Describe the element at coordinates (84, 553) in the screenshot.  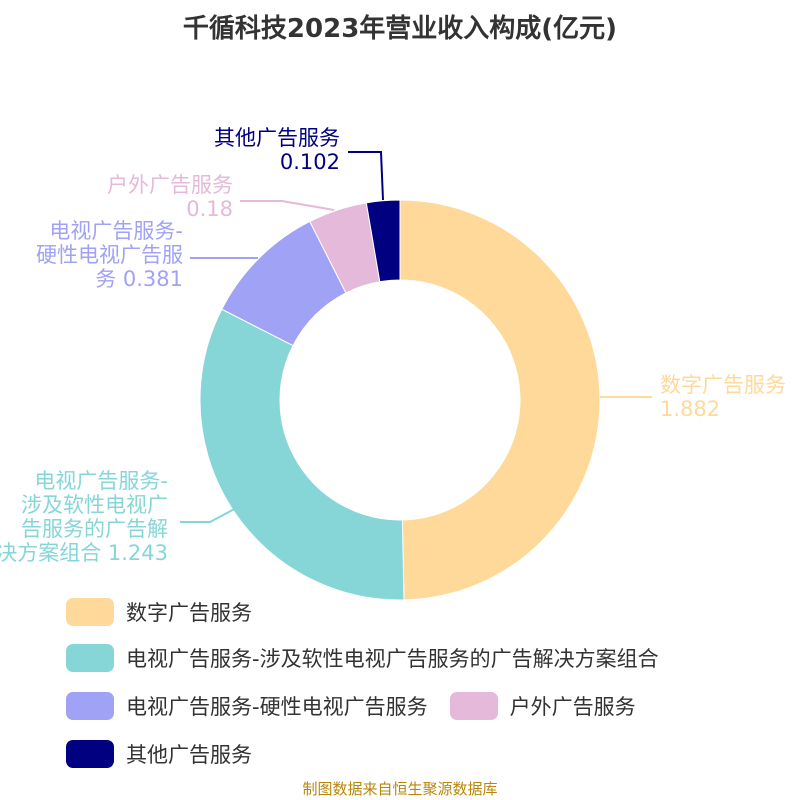
I see `slice-data-label-line: 决方案组合 1.243` at that location.